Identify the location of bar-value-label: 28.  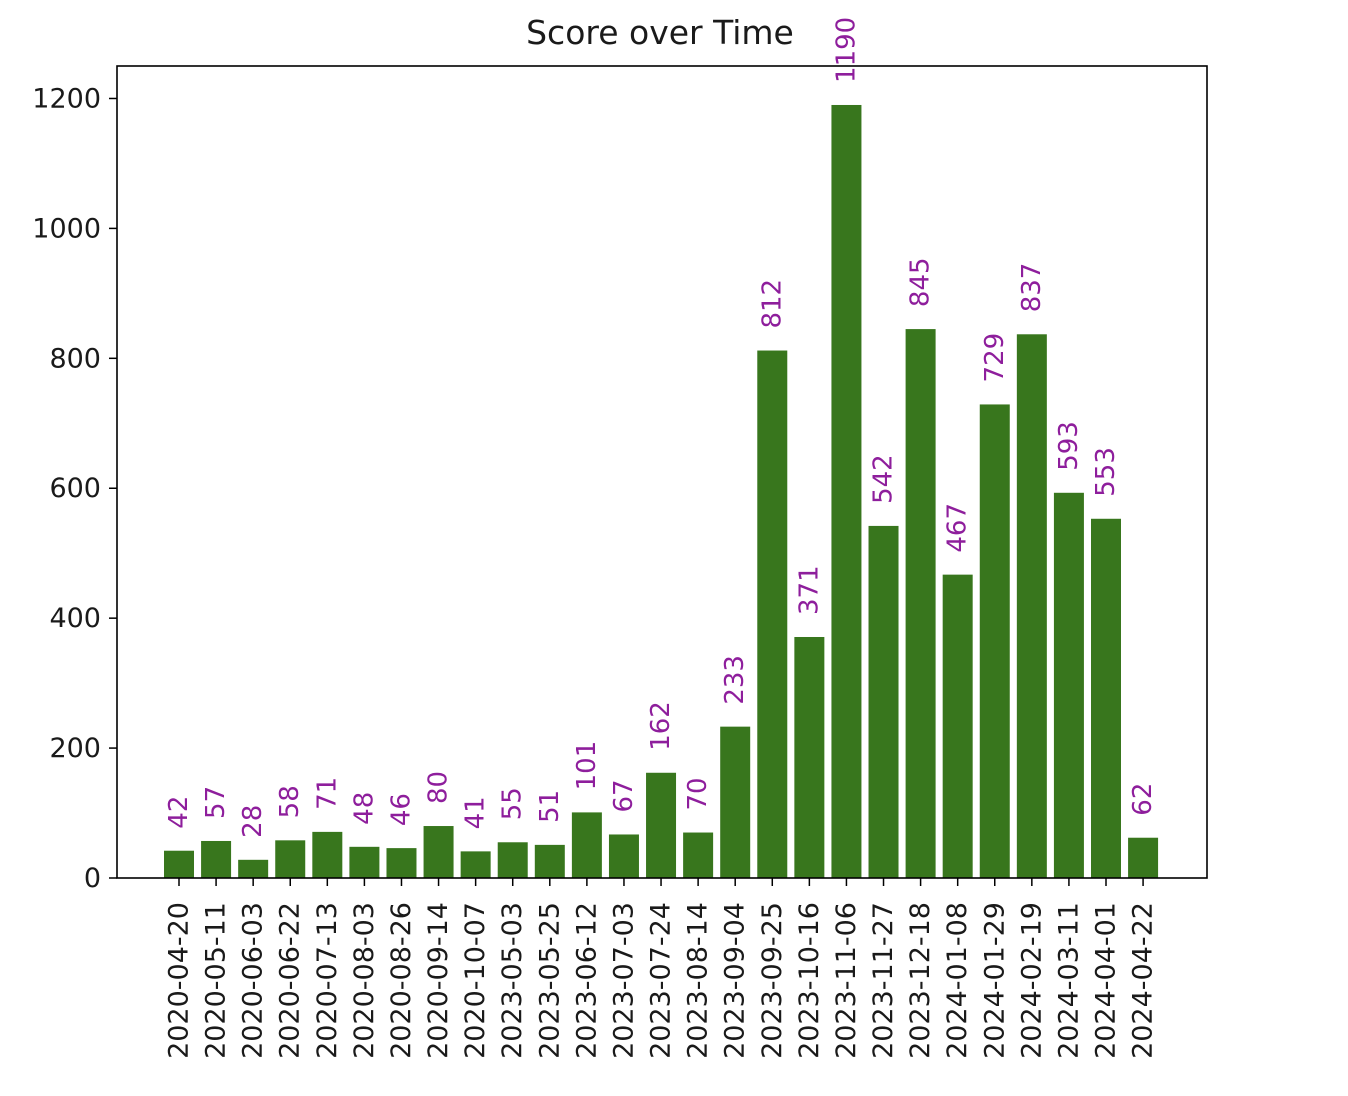
(253, 821).